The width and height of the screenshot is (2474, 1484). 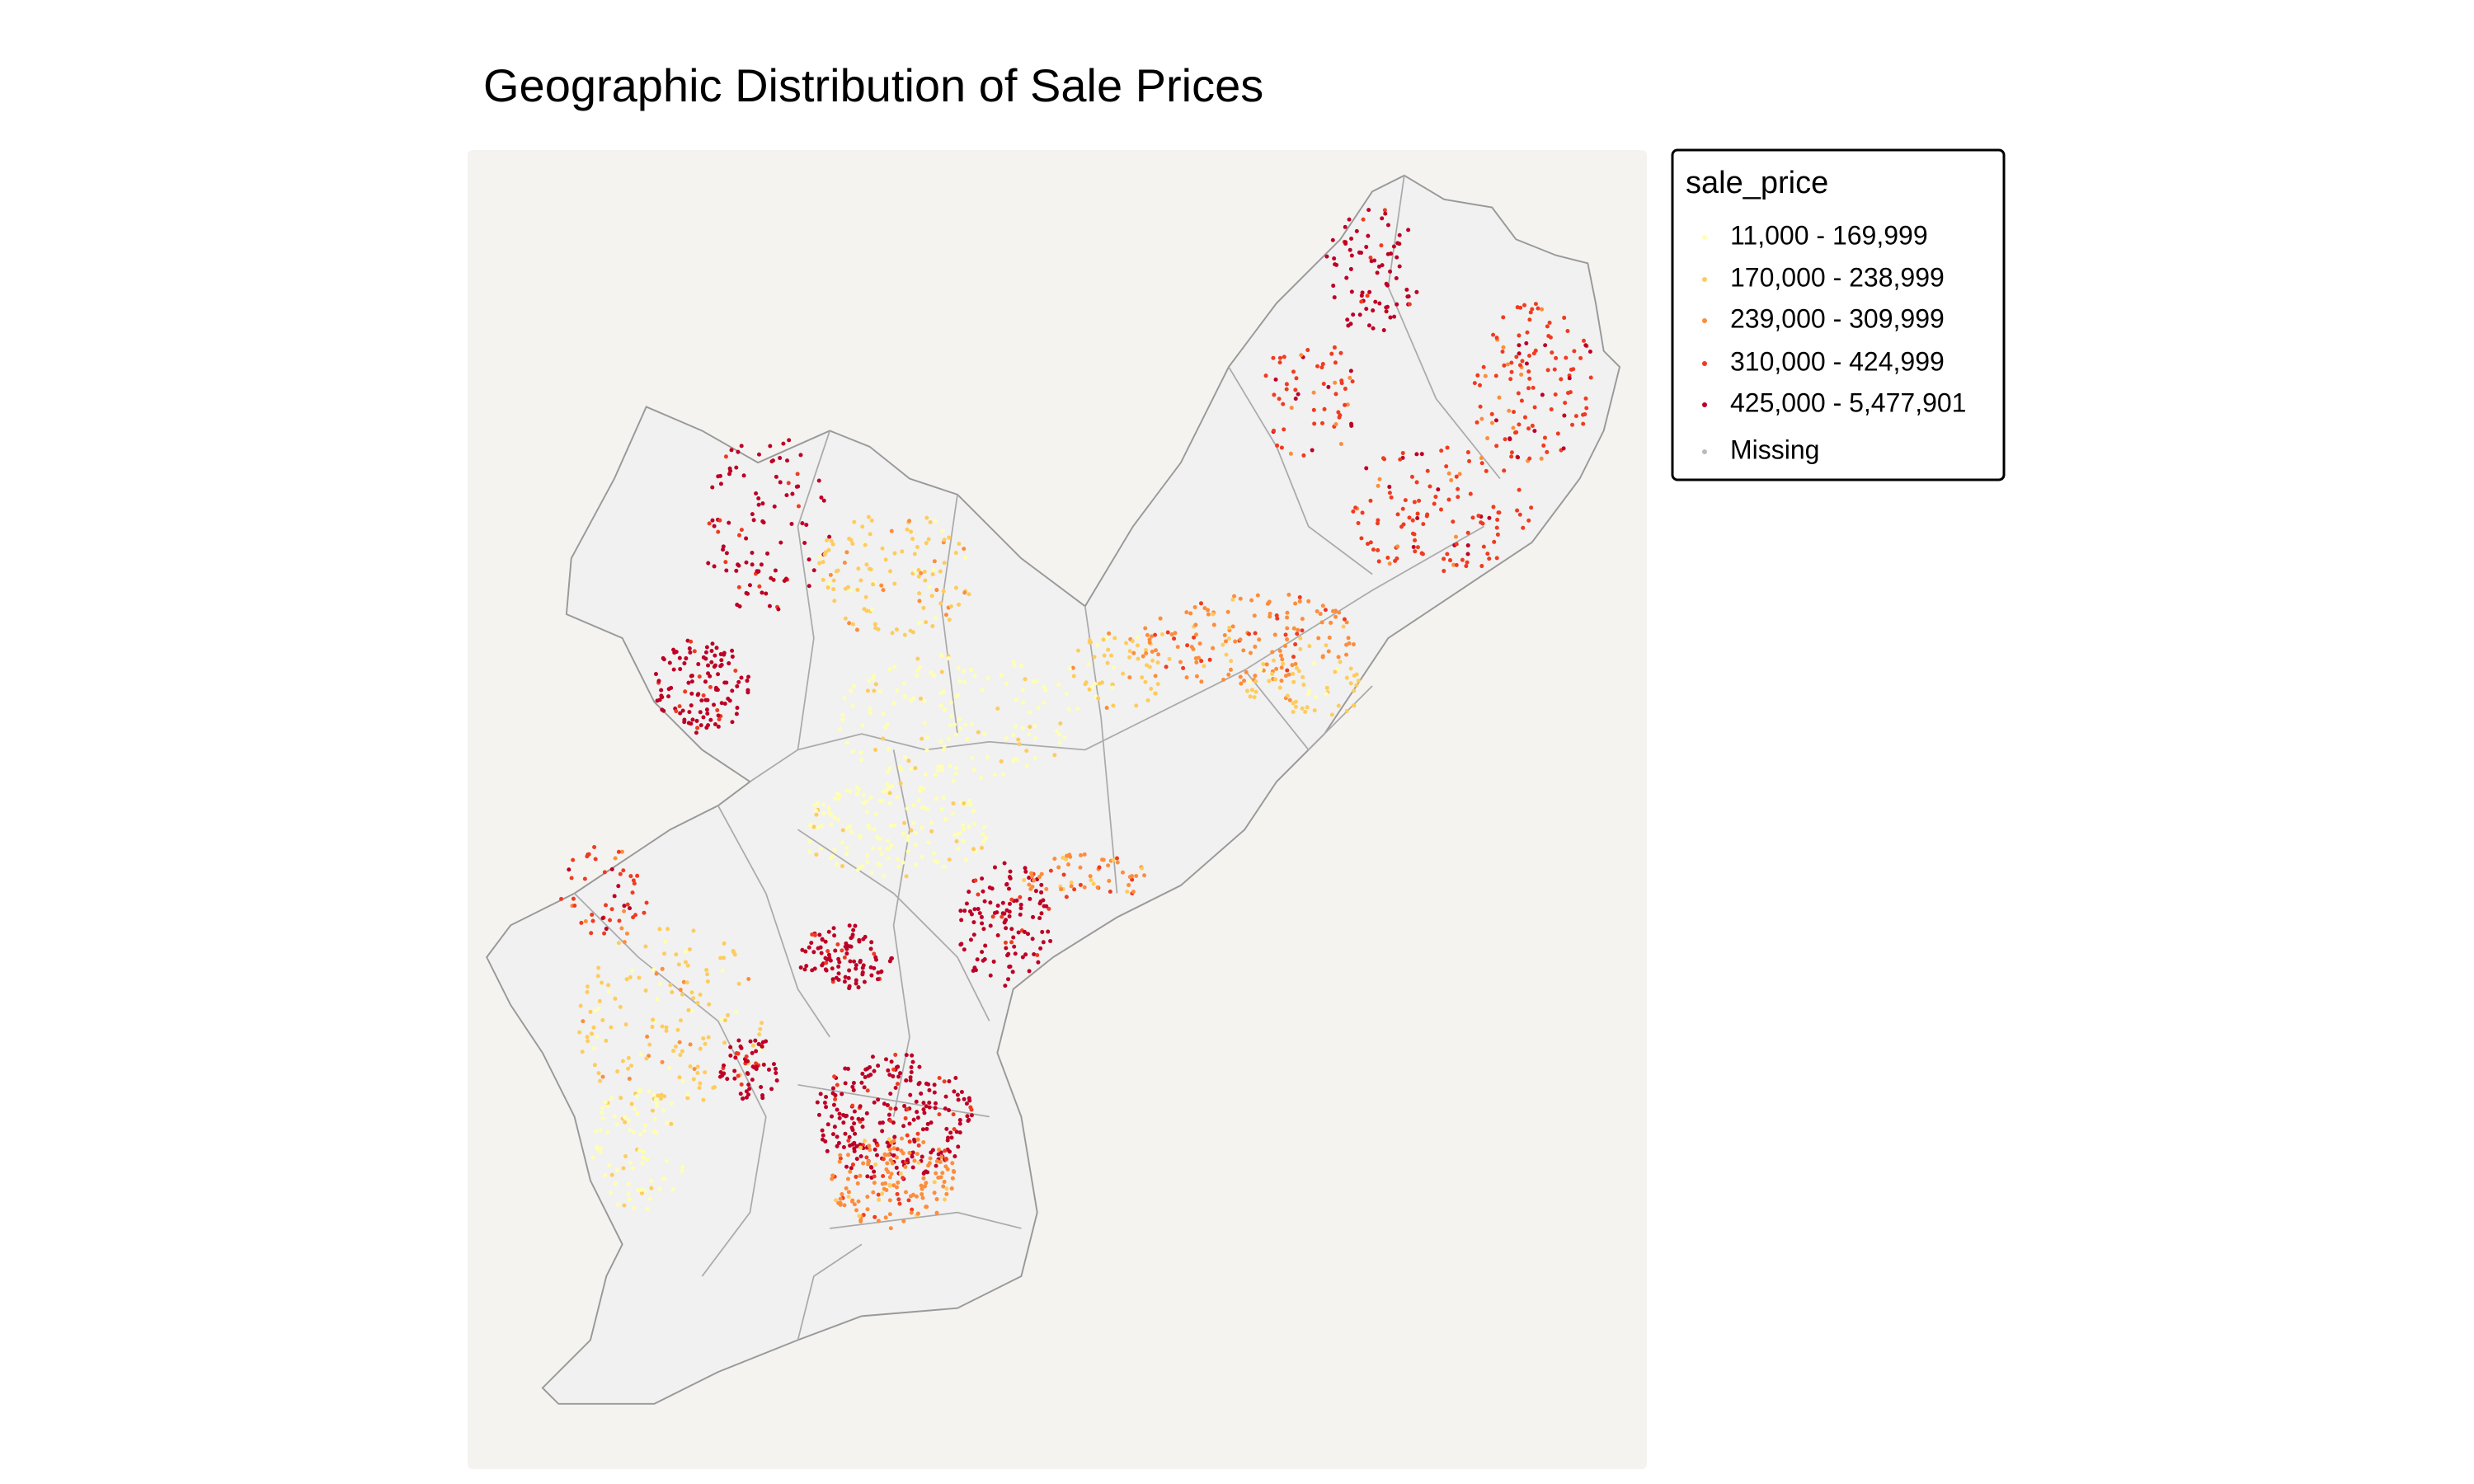 What do you see at coordinates (1837, 361) in the screenshot?
I see `legend-label: 310,000 - 424,999` at bounding box center [1837, 361].